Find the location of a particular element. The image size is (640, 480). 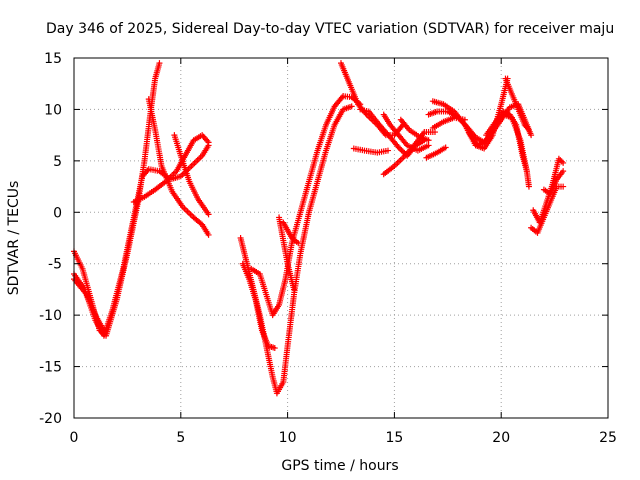

y-tick-label: -15 is located at coordinates (50, 368).